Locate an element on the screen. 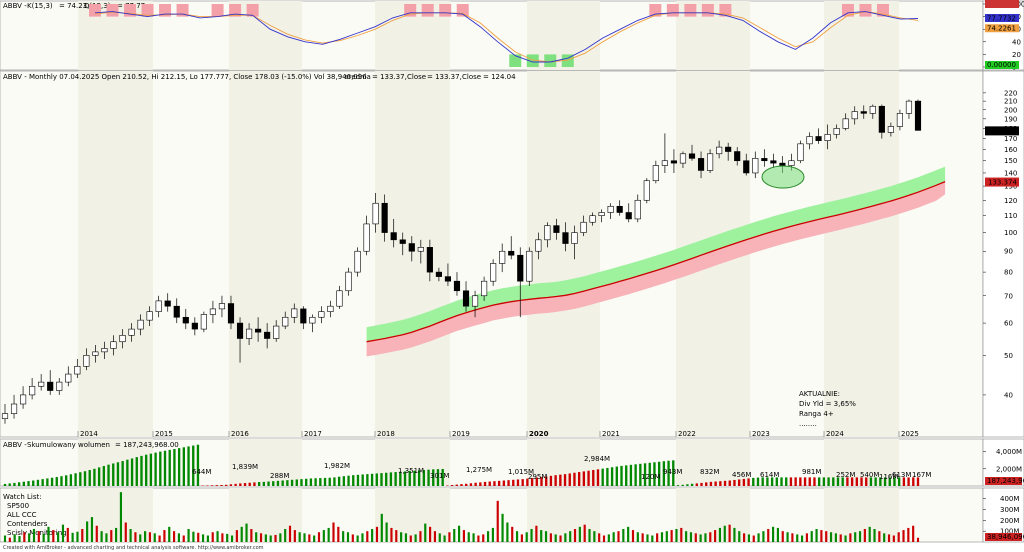  volume-tick-label: 300M is located at coordinates (1009, 510).